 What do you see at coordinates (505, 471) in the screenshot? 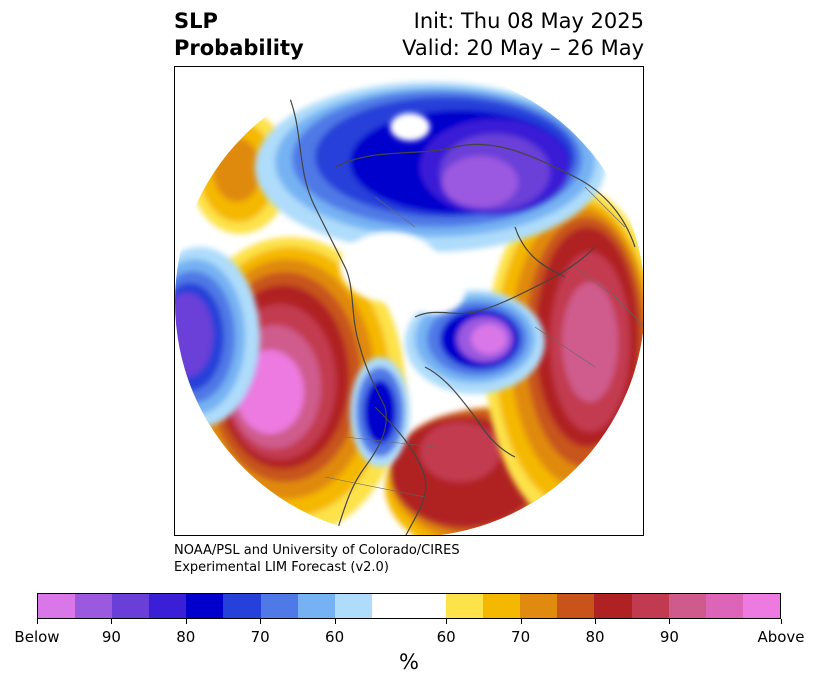
I see `atlantic-high-region` at bounding box center [505, 471].